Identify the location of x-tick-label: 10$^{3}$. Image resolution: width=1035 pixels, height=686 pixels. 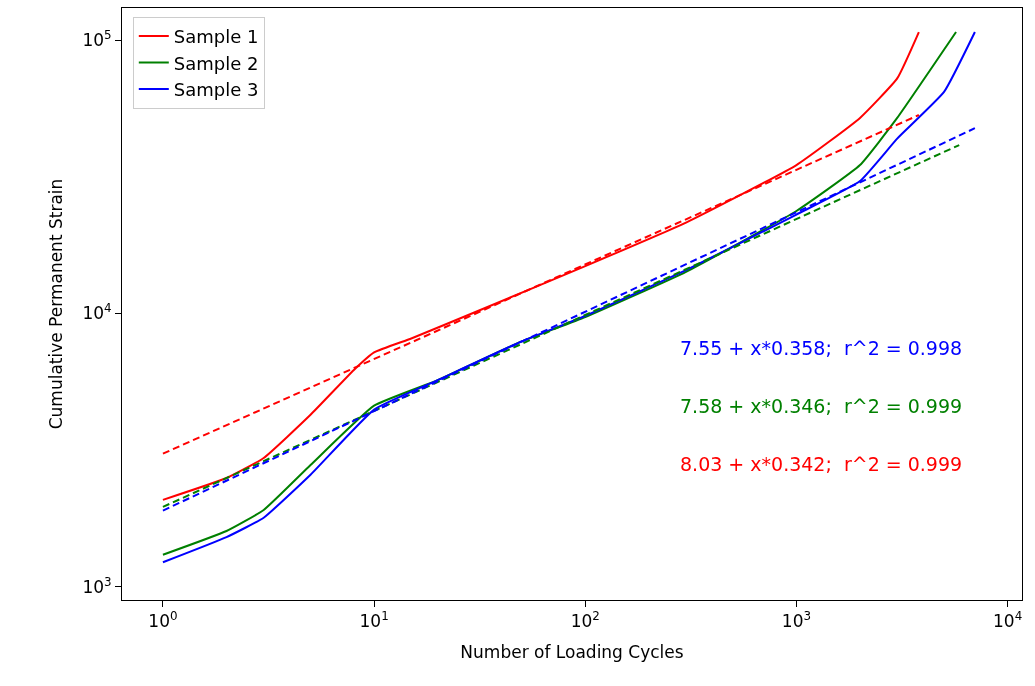
(796, 620).